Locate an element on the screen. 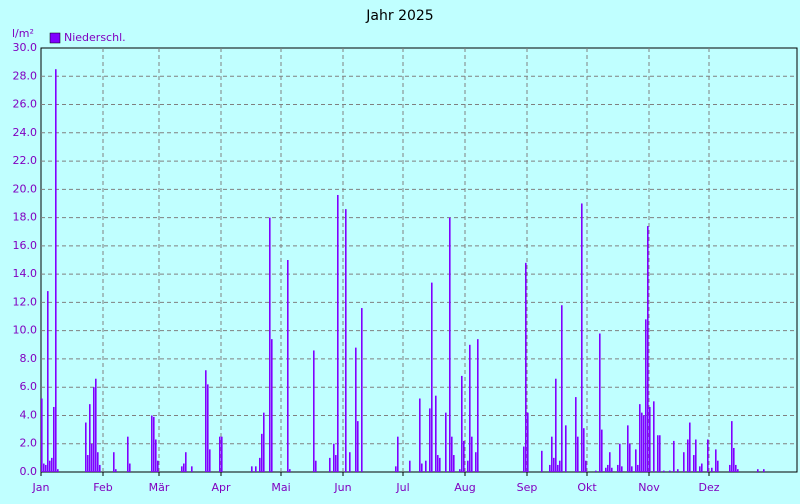 This screenshot has width=800, height=504. chart-title: Jahr 2025 is located at coordinates (399, 16).